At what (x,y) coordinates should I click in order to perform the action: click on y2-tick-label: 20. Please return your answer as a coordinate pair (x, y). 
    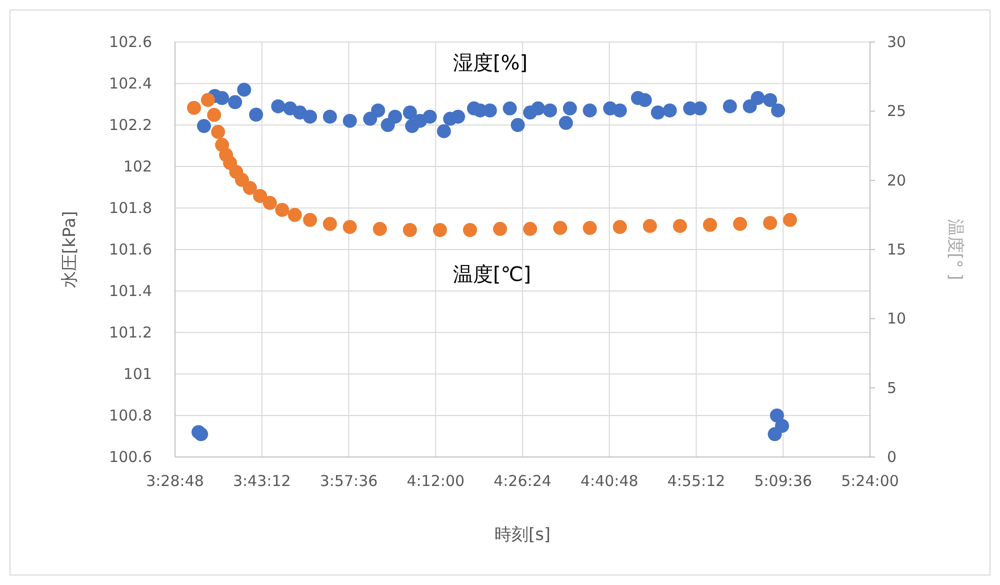
    Looking at the image, I should click on (896, 180).